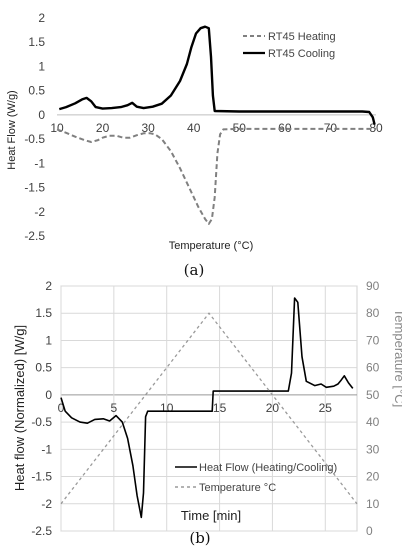 The image size is (402, 550). Describe the element at coordinates (199, 538) in the screenshot. I see `panel-label-b: (b)` at that location.